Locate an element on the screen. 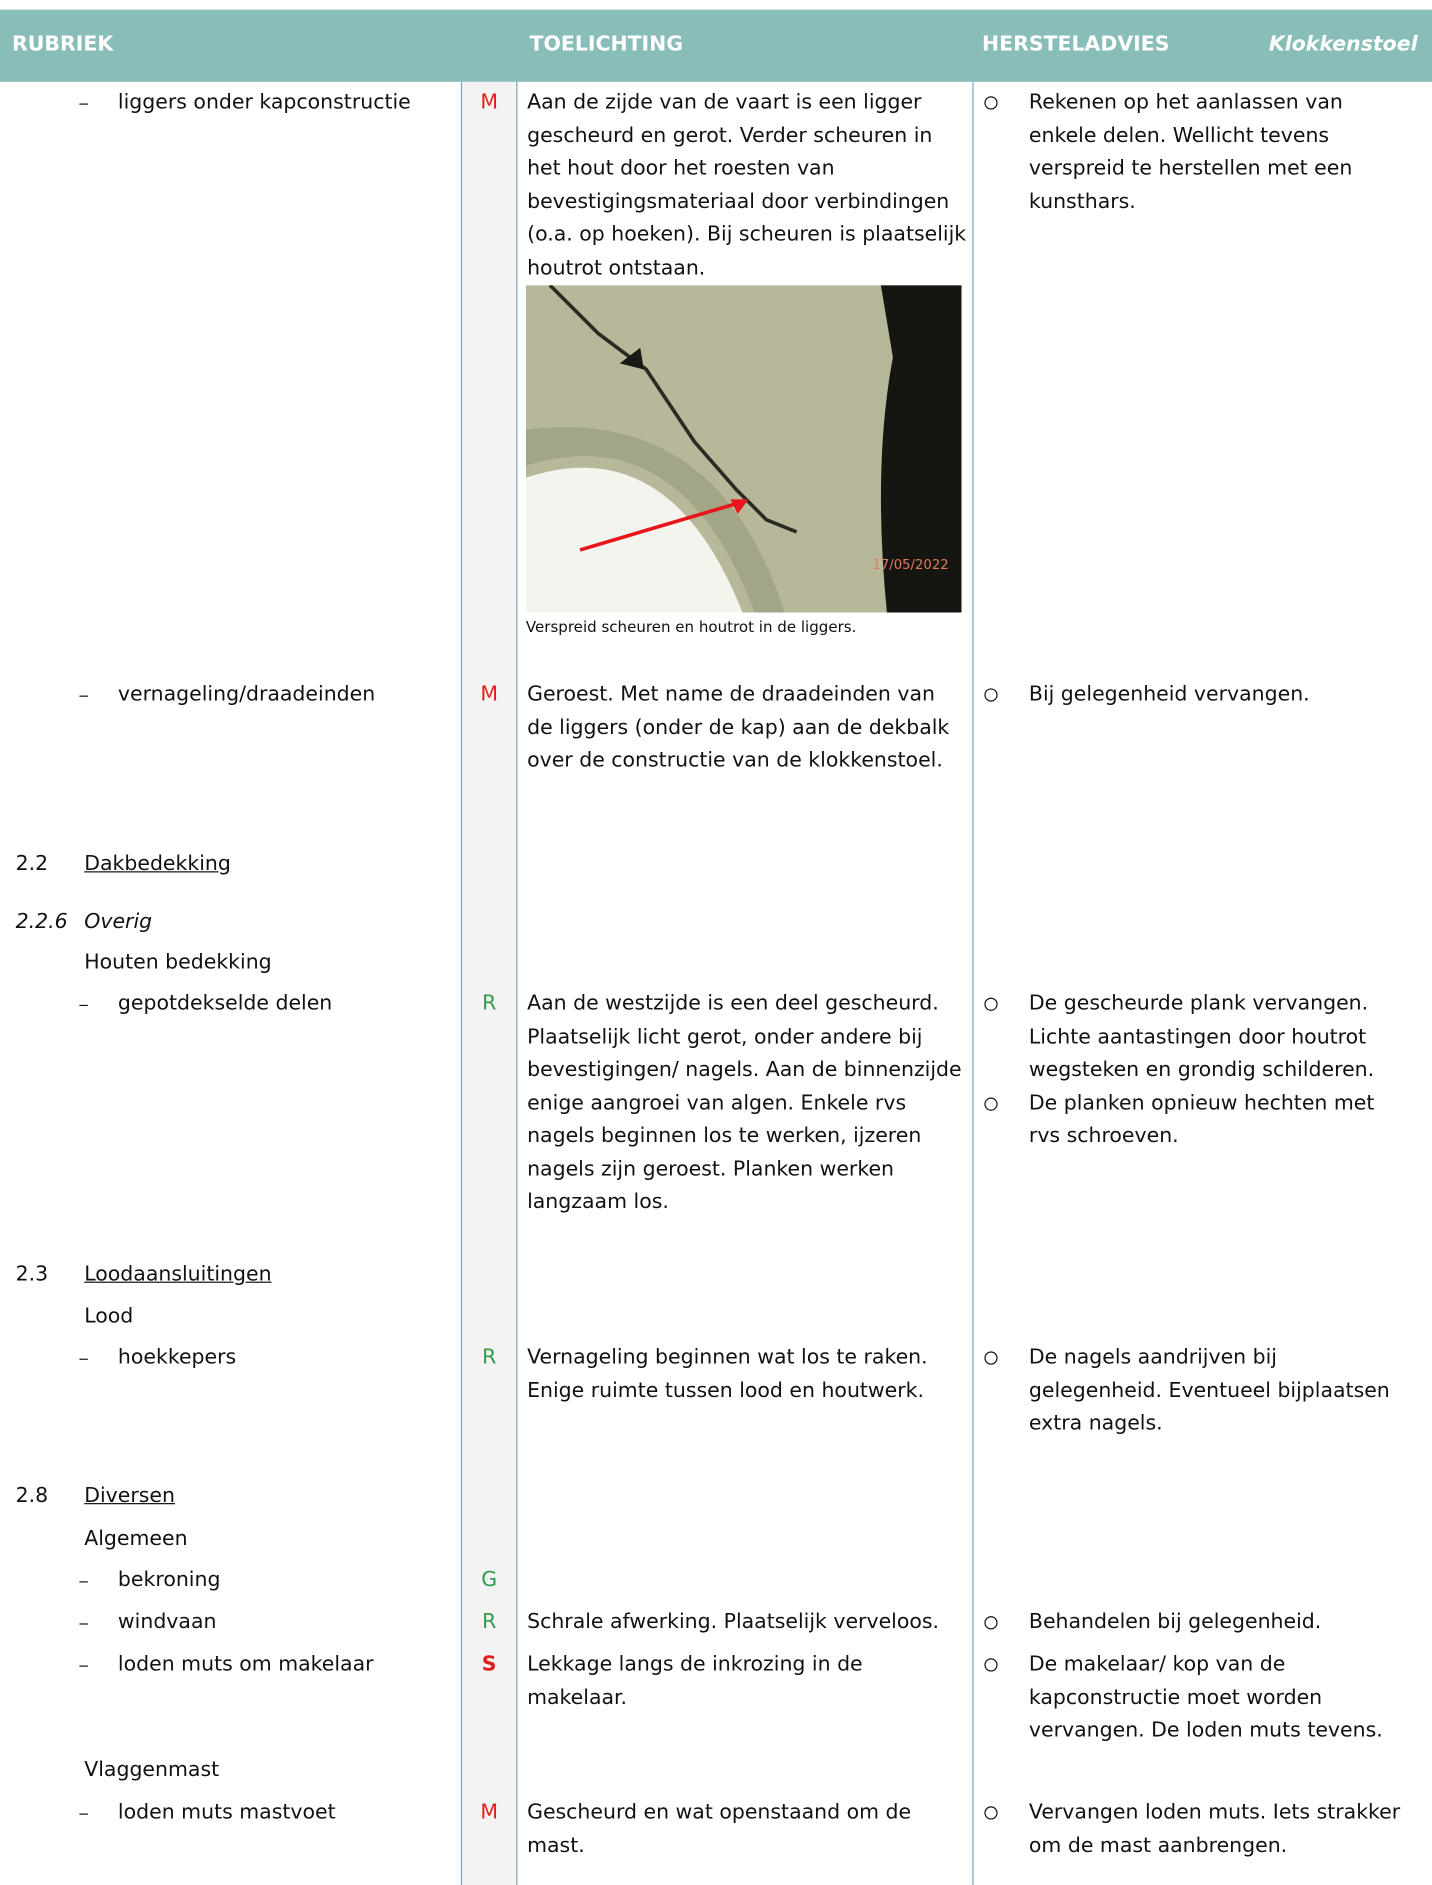  subsection-heading: 2.2.6 Overig is located at coordinates (84, 922).